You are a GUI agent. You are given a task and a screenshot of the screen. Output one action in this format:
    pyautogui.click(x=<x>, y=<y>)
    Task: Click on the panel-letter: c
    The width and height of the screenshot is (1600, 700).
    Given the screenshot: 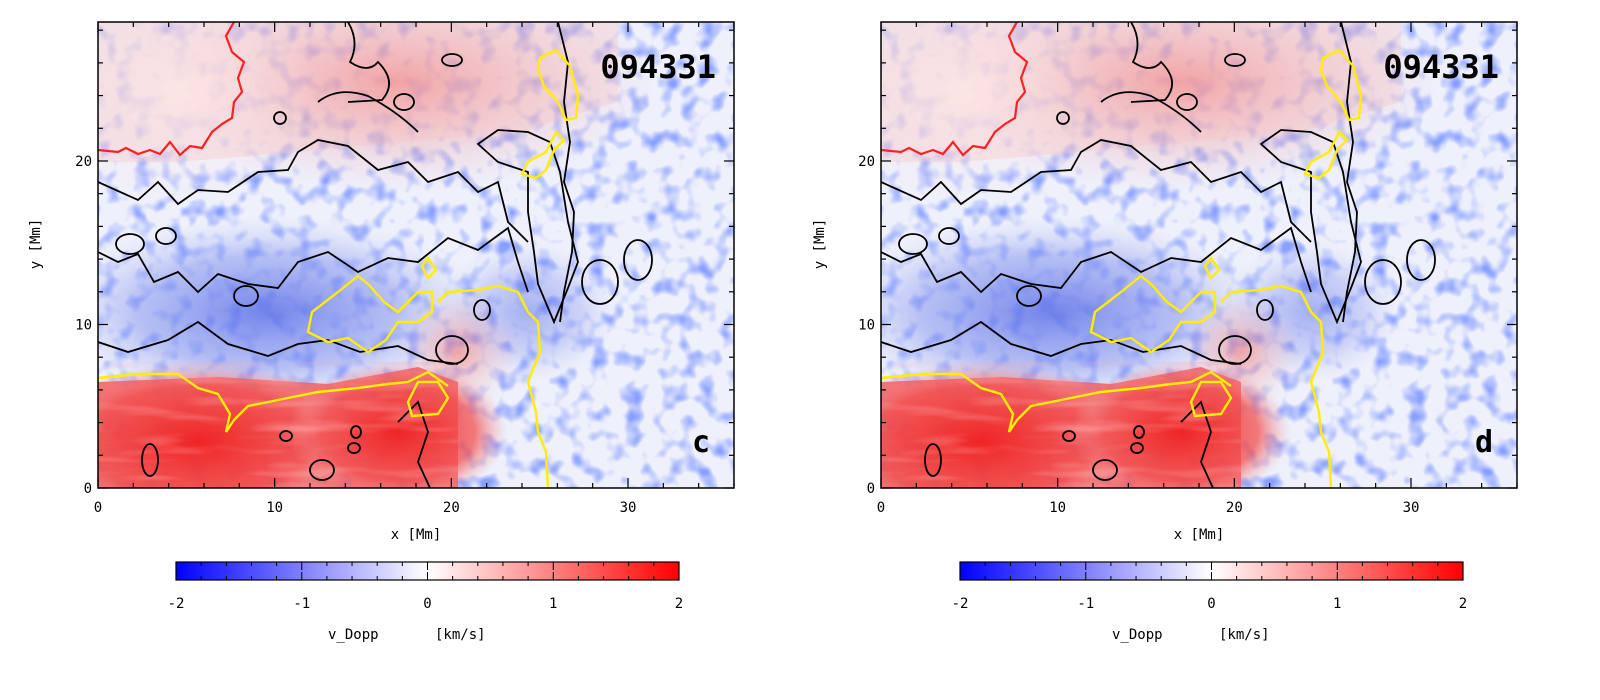 What is the action you would take?
    pyautogui.click(x=701, y=442)
    